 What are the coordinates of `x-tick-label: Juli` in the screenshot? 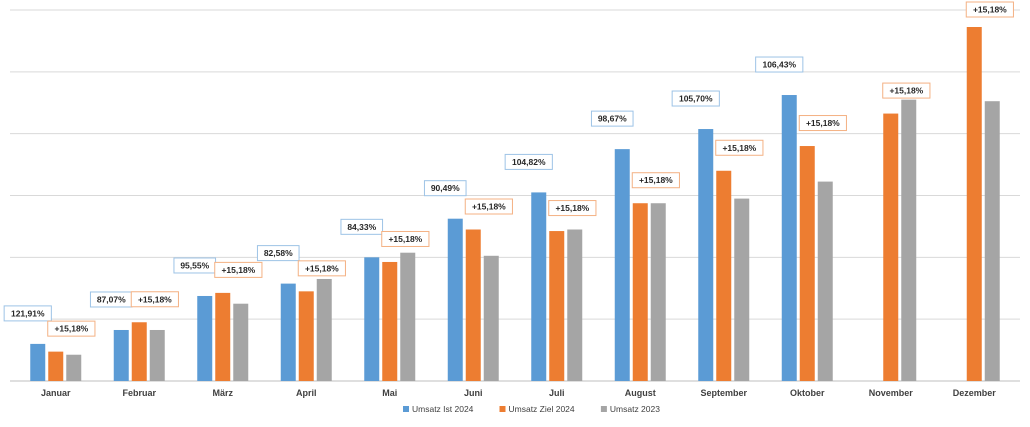 It's located at (557, 393).